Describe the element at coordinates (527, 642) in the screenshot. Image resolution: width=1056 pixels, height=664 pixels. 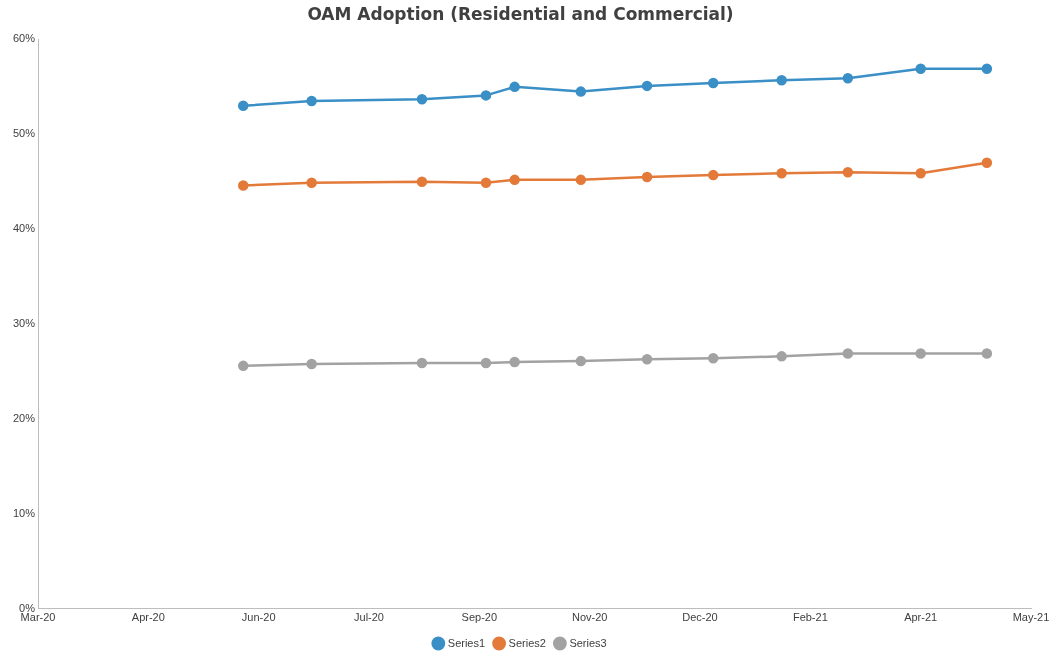
I see `legend-label: Series2` at that location.